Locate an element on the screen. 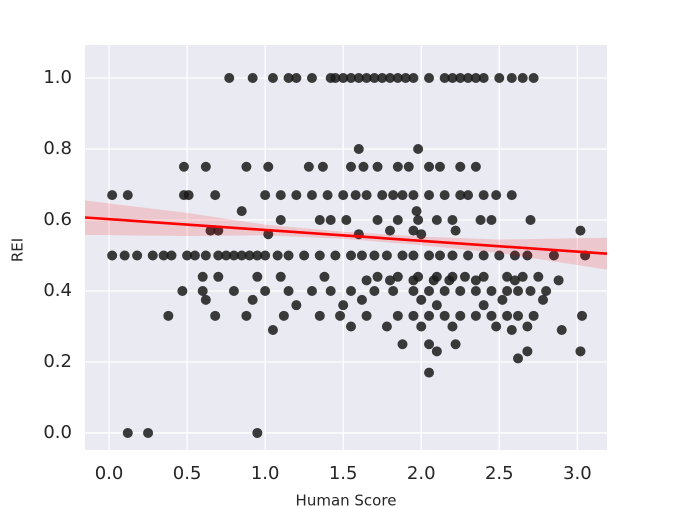 This screenshot has height=507, width=675. x-tick-label: 3.0 is located at coordinates (577, 473).